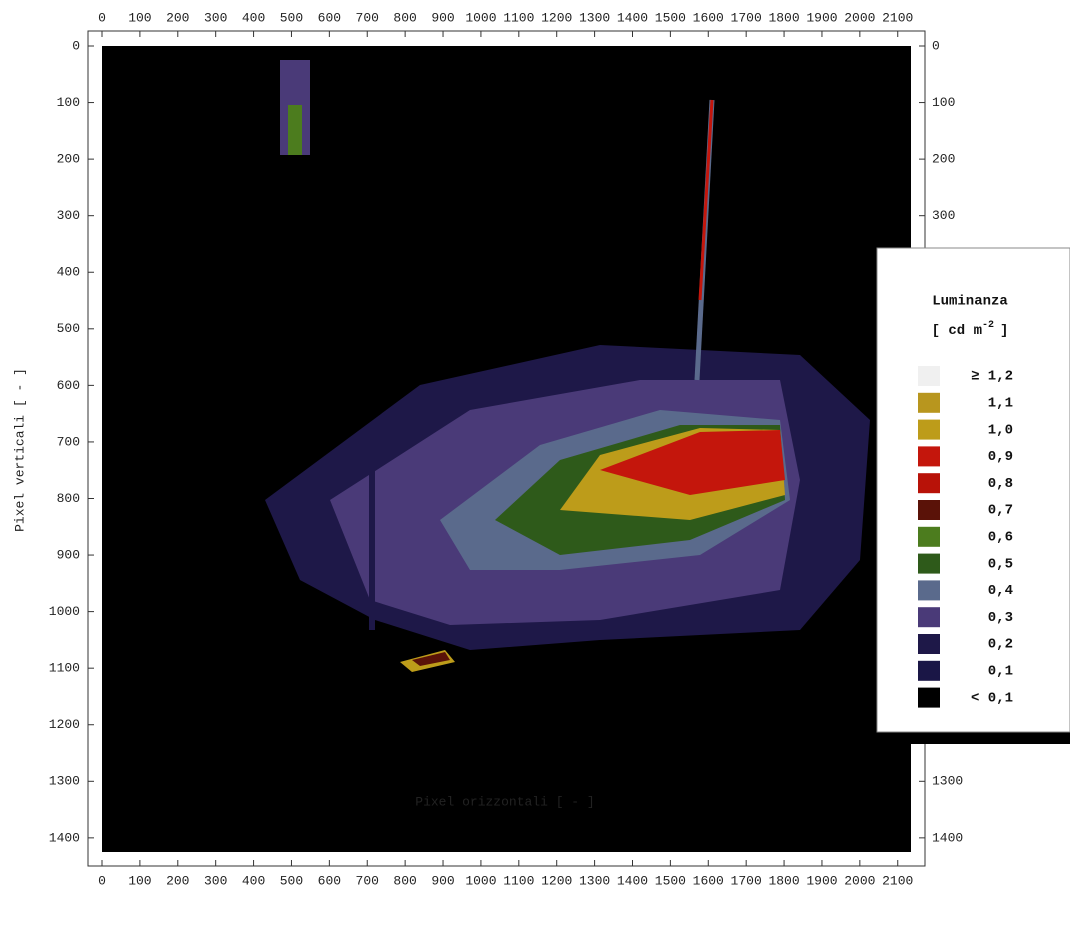 The height and width of the screenshot is (927, 1070). I want to click on y-tick-label: 400, so click(68, 272).